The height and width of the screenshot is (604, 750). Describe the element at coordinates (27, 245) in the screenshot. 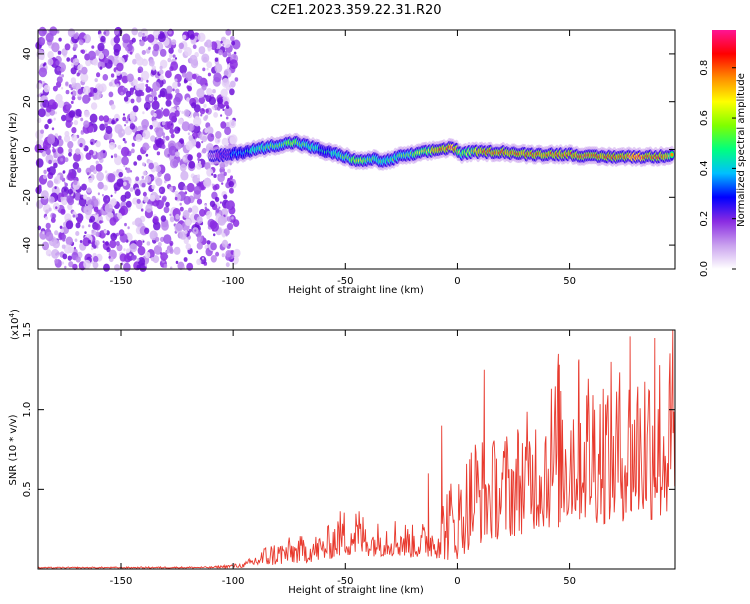

I see `y-tick-label: -40` at that location.